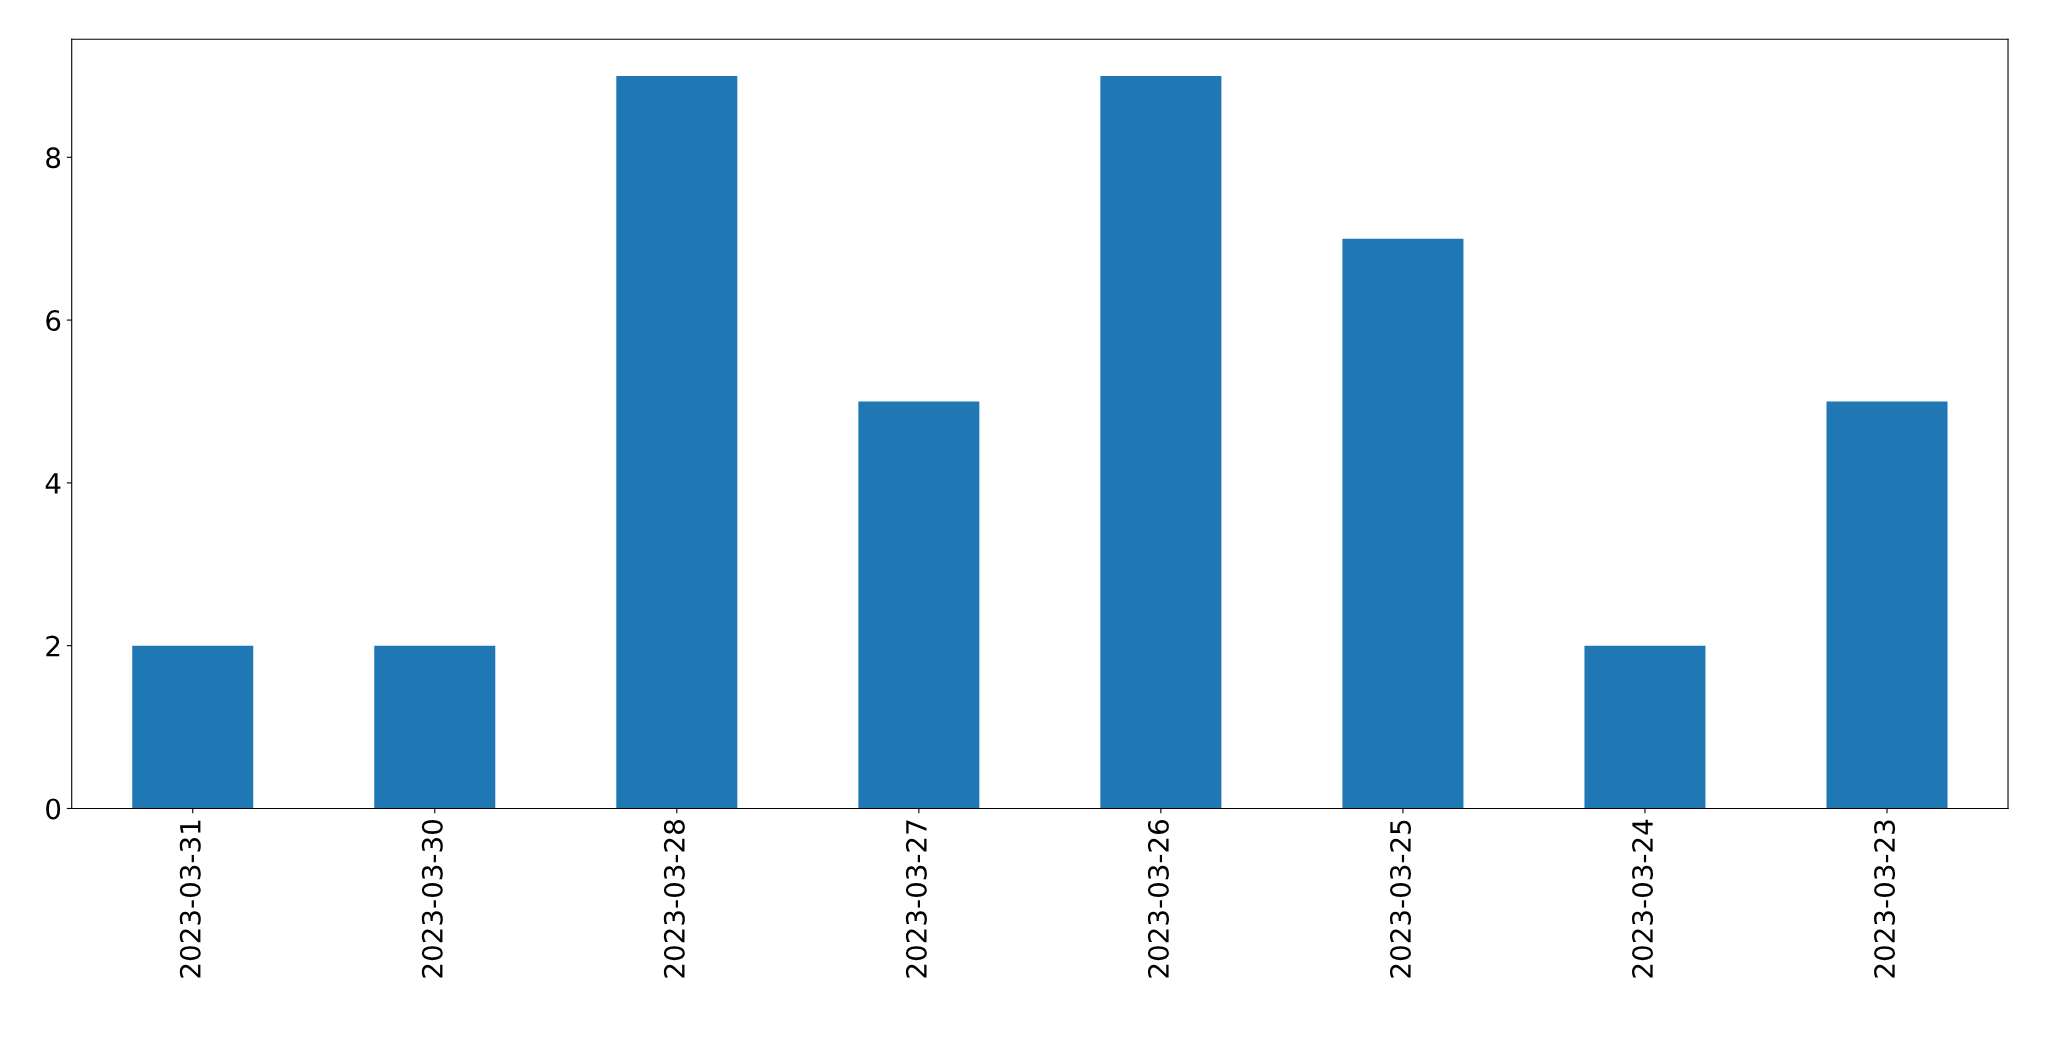 The width and height of the screenshot is (2049, 1061). I want to click on y-tick-label: 8, so click(53, 158).